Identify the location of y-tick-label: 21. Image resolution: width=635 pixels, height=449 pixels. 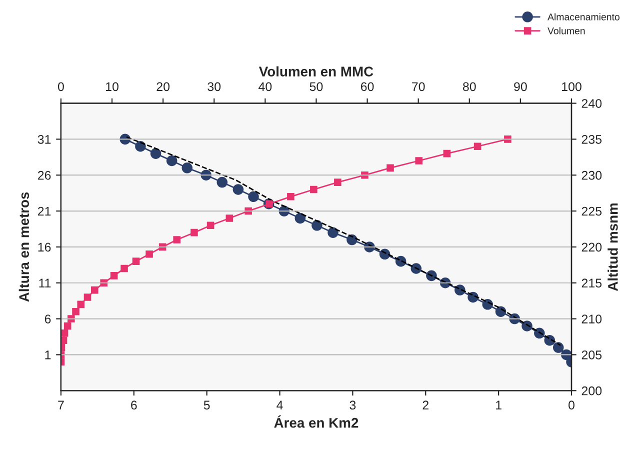
(44, 211).